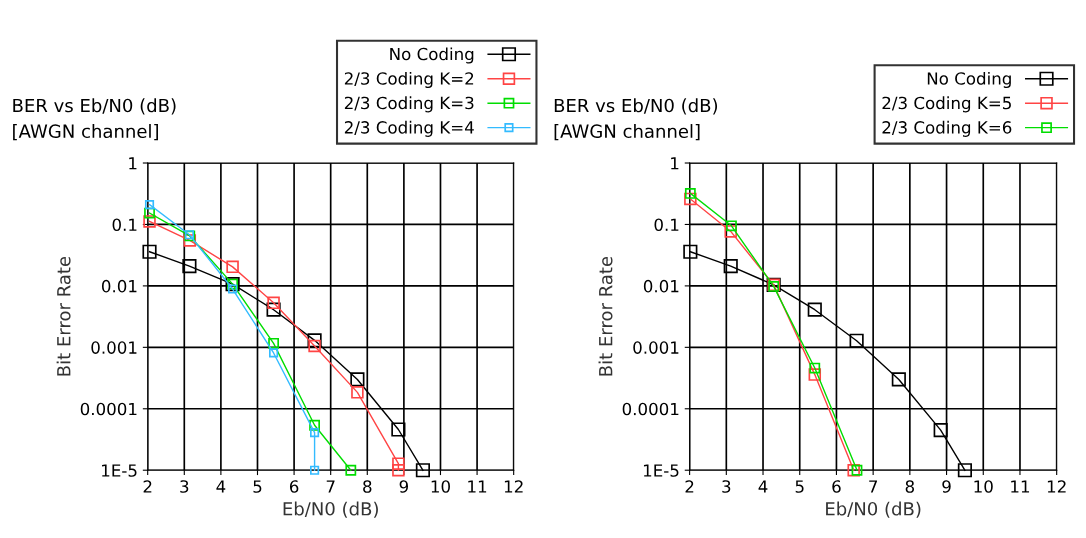 The width and height of the screenshot is (1086, 538). What do you see at coordinates (409, 128) in the screenshot?
I see `legend-label: 2/3 Coding K=4` at bounding box center [409, 128].